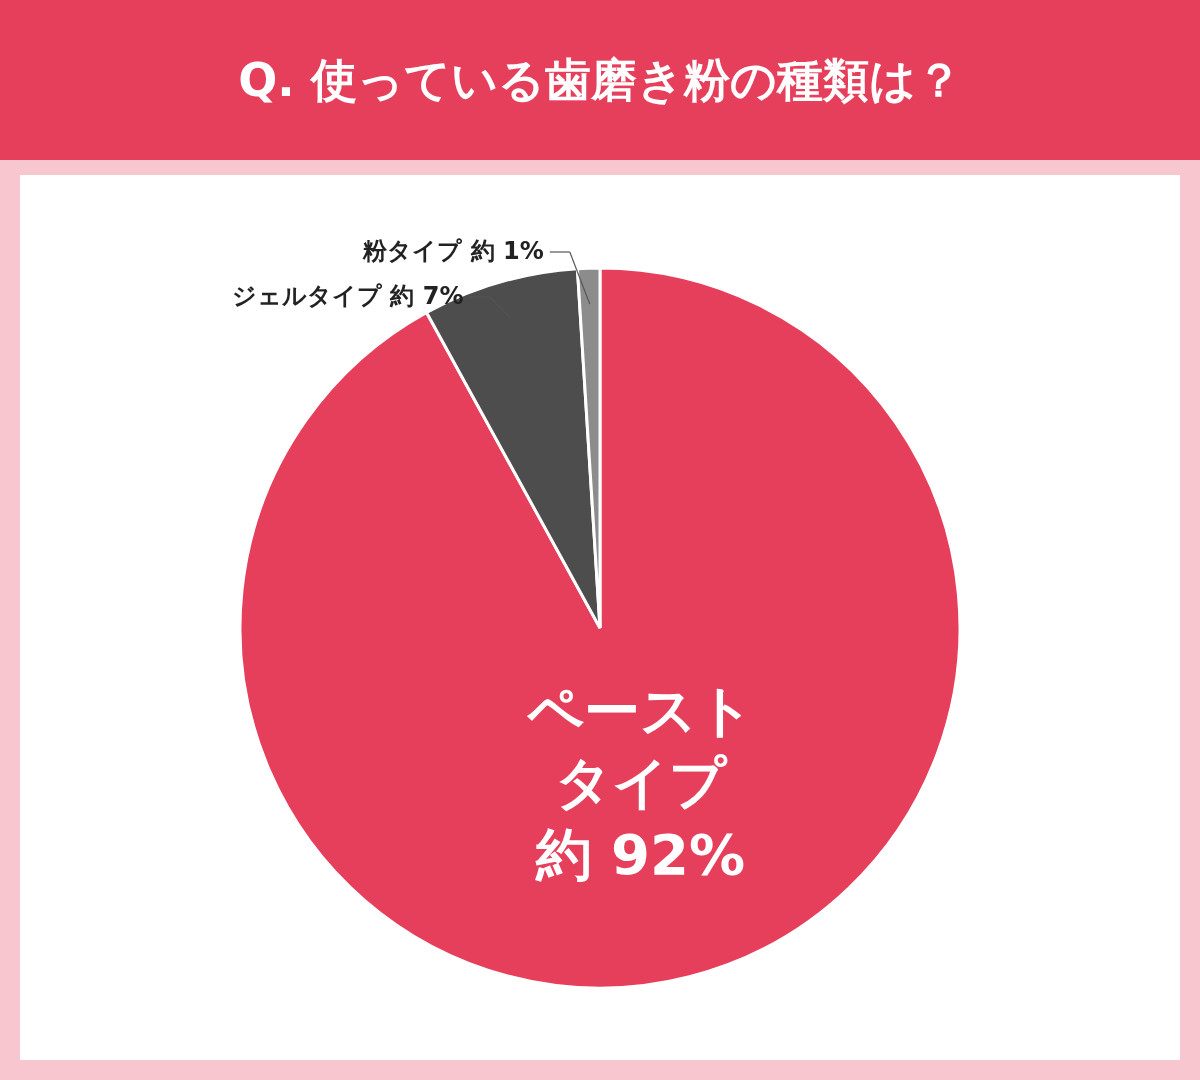 This screenshot has width=1200, height=1080. Describe the element at coordinates (639, 746) in the screenshot. I see `slice-label: ペーストタイプ` at that location.